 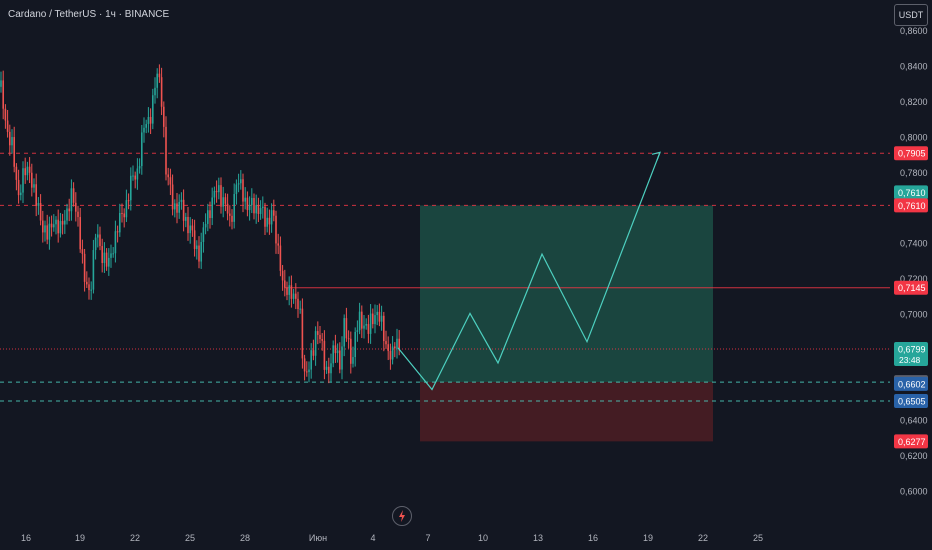 I want to click on price-badge-label-7: 0,6505, so click(x=912, y=402).